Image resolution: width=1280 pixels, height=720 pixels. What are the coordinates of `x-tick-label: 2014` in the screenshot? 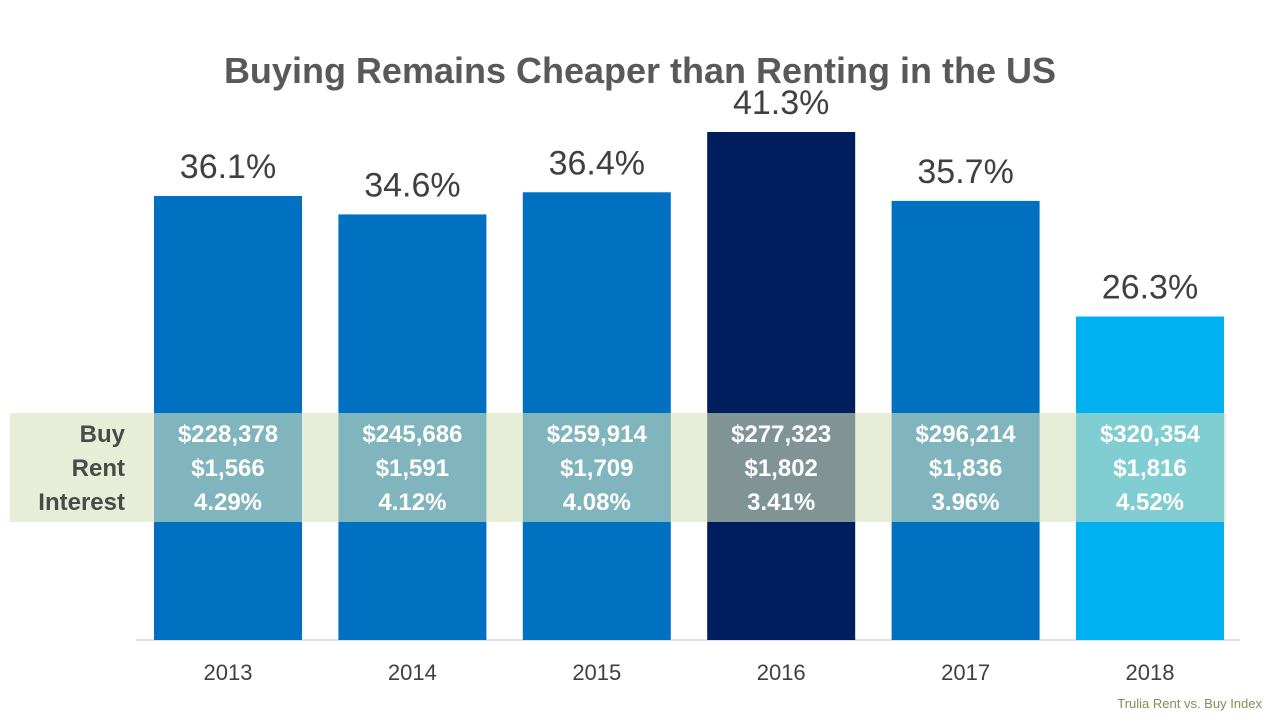 It's located at (412, 672).